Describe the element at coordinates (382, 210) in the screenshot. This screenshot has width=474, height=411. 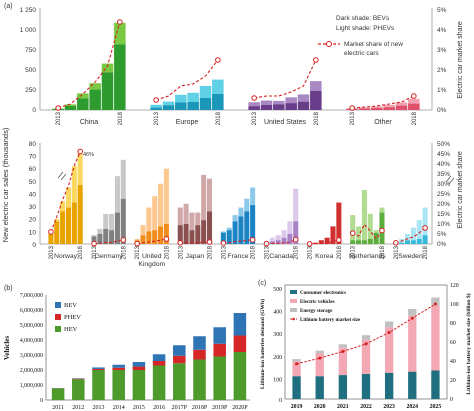
I see `netherlands-phev-bar-2018` at that location.